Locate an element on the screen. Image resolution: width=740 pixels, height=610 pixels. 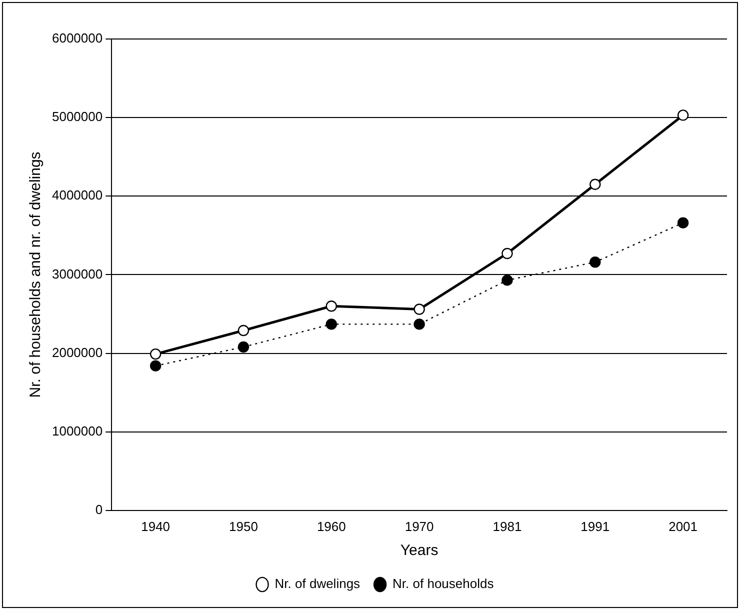
y-tick-label: 3000000 is located at coordinates (77, 274).